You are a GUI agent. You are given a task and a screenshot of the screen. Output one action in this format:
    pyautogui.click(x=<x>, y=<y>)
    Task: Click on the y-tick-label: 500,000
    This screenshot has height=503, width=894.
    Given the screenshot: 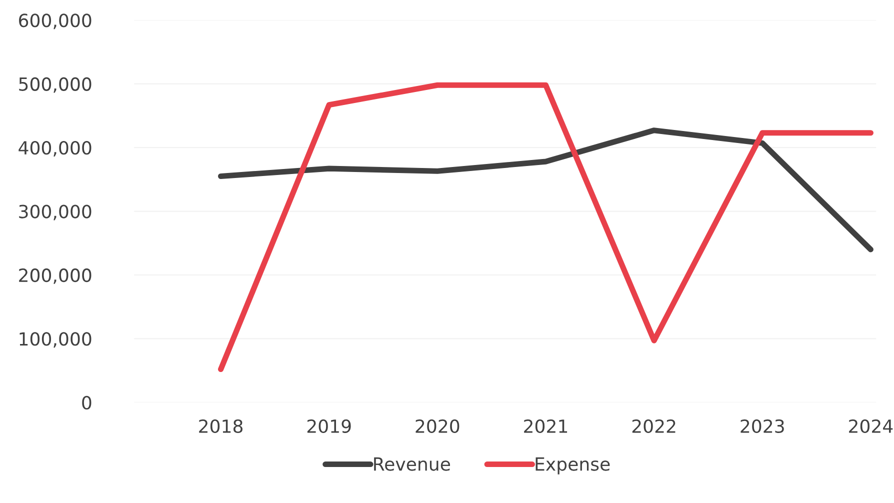 What is the action you would take?
    pyautogui.click(x=55, y=85)
    